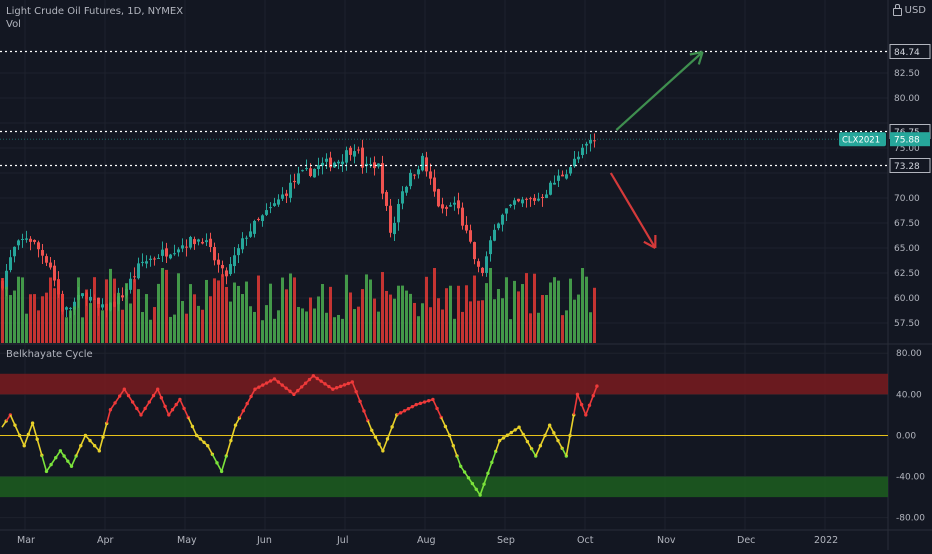  I want to click on time-tick-label: Apr, so click(105, 540).